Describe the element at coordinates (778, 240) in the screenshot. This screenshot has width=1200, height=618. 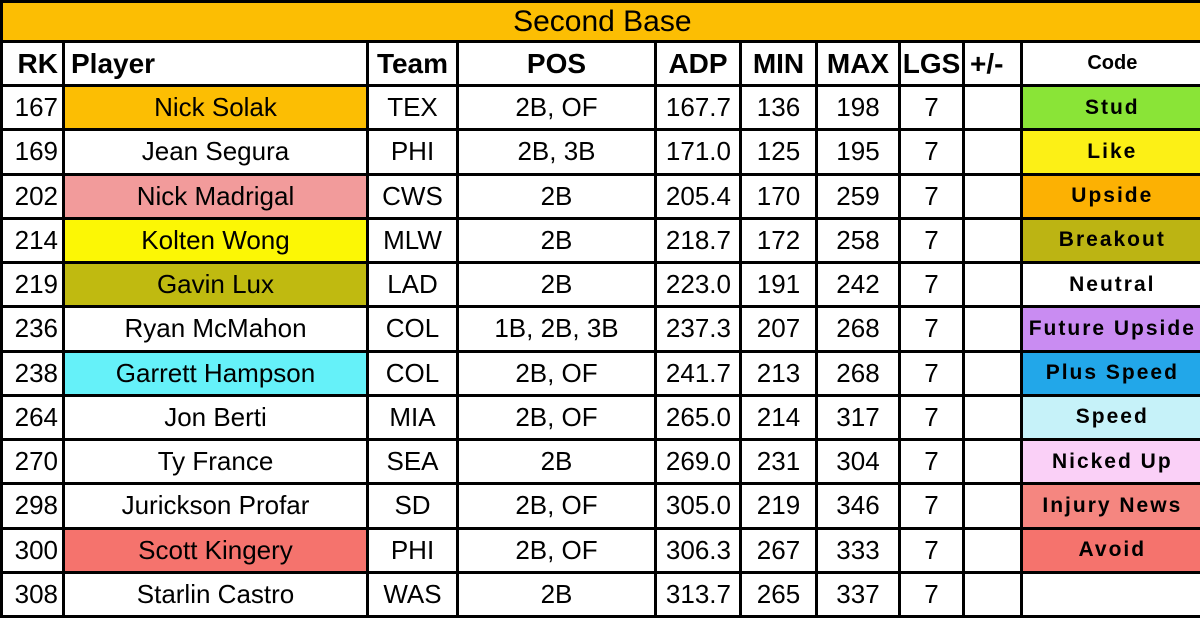
I see `min-cell: 172` at that location.